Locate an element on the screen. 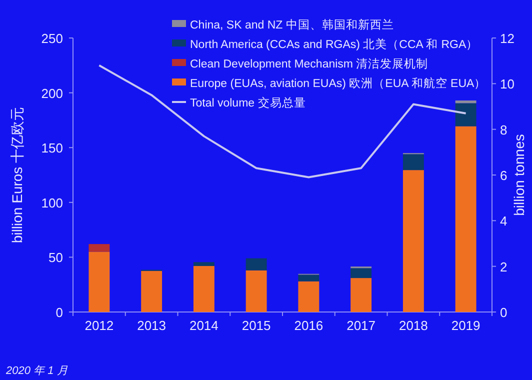 The width and height of the screenshot is (532, 380). legend-label: North America (CCAs and RGAs) 北美（CCA 和 RGA） is located at coordinates (334, 44).